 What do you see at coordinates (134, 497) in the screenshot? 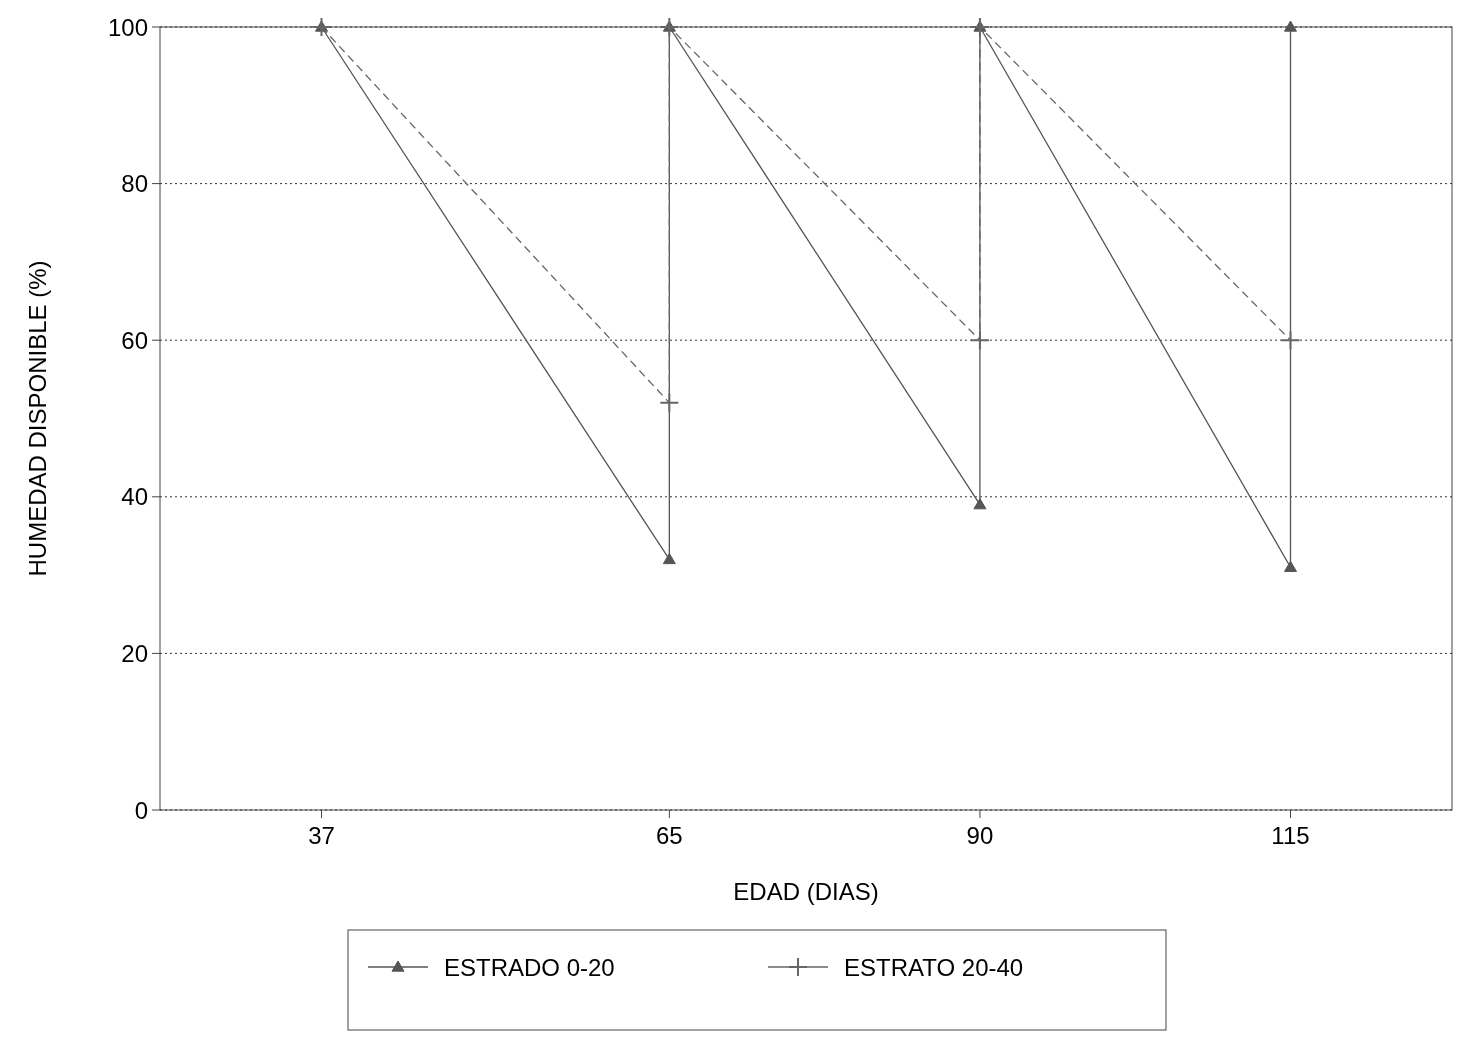
I see `y-tick-label: 40` at bounding box center [134, 497].